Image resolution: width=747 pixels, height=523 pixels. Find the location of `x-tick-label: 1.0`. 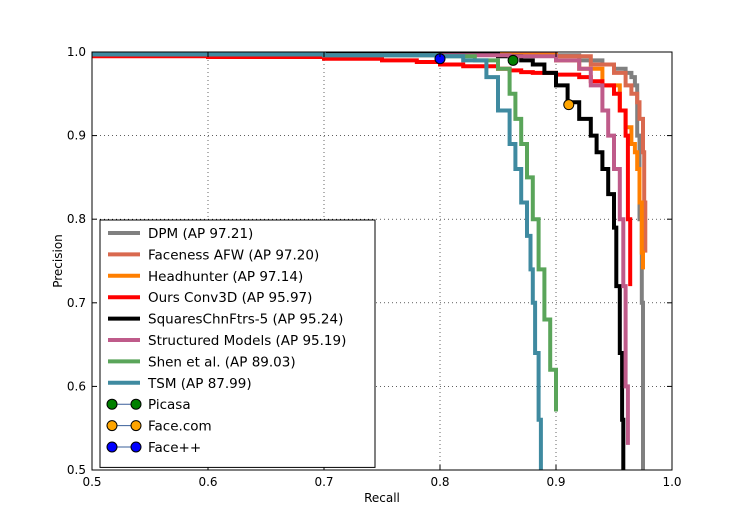

x-tick-label: 1.0 is located at coordinates (671, 482).